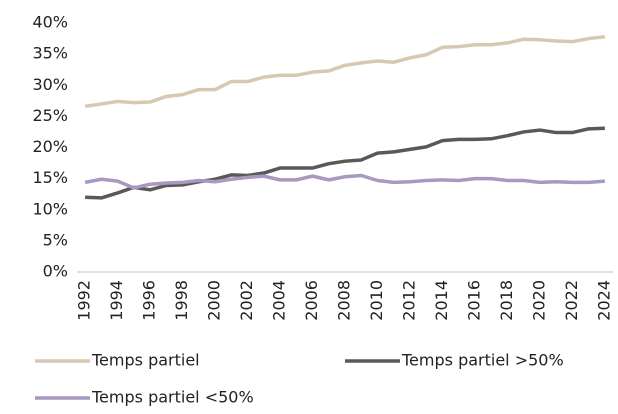 Image resolution: width=618 pixels, height=414 pixels. What do you see at coordinates (50, 115) in the screenshot?
I see `y-tick-label: 25%` at bounding box center [50, 115].